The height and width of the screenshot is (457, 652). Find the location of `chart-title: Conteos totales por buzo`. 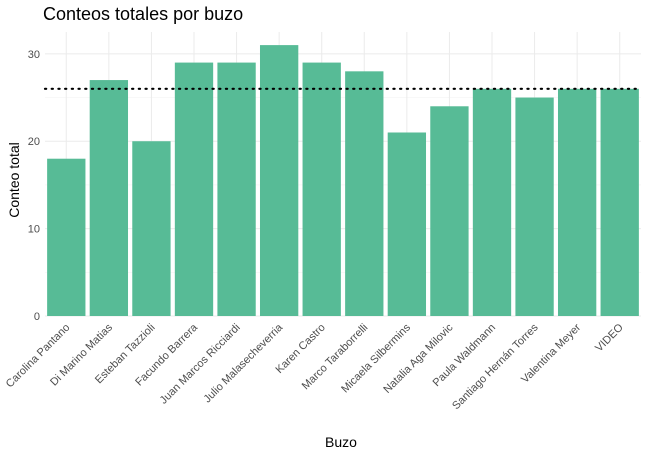

chart-title: Conteos totales por buzo is located at coordinates (143, 14).